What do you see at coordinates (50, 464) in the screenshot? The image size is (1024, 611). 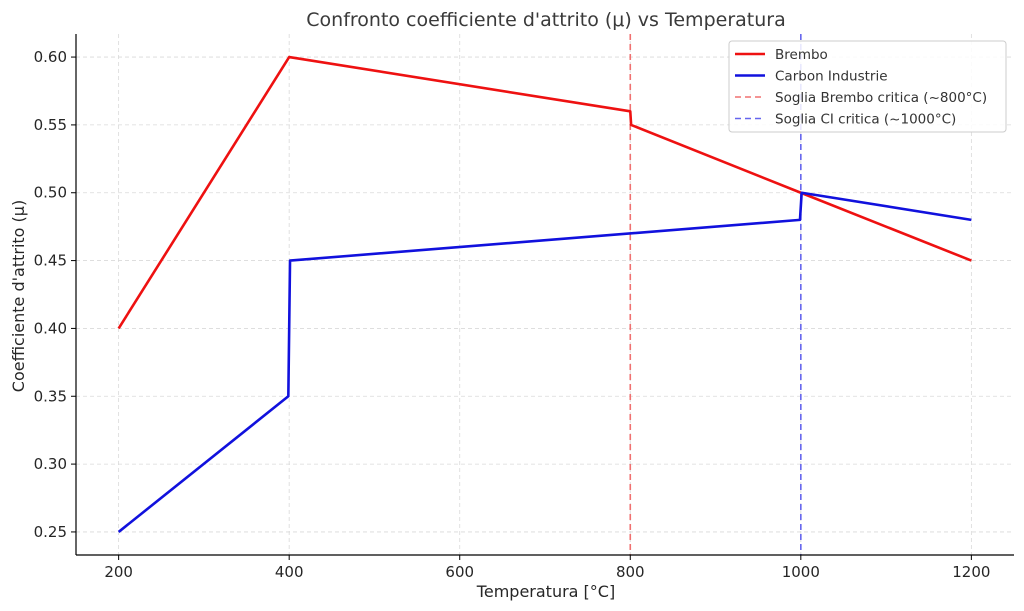 I see `y-tick-label: 0.30` at bounding box center [50, 464].